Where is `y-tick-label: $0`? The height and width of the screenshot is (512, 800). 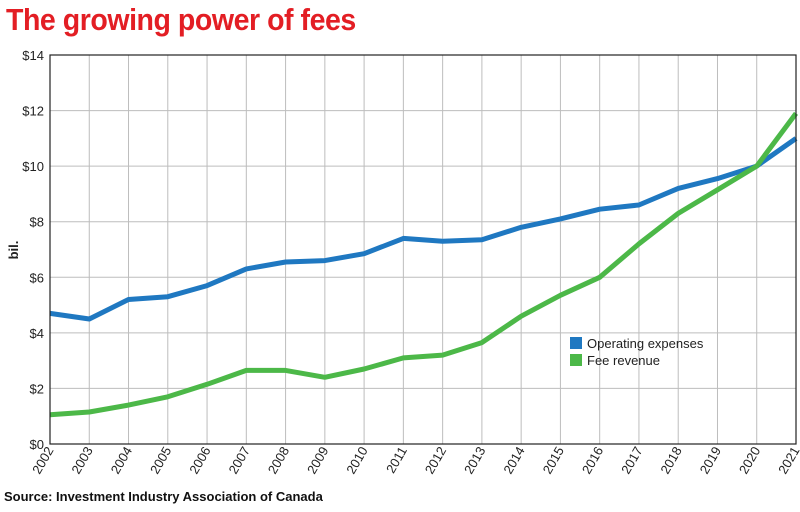
y-tick-label: $0 is located at coordinates (37, 444).